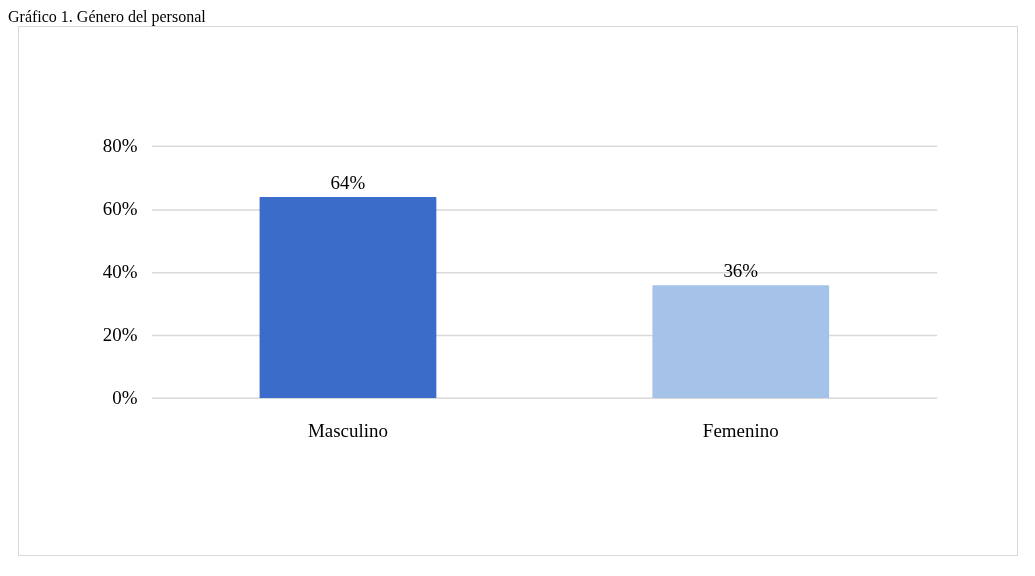 This screenshot has width=1035, height=576. What do you see at coordinates (740, 431) in the screenshot?
I see `x-tick-label: Femenino` at bounding box center [740, 431].